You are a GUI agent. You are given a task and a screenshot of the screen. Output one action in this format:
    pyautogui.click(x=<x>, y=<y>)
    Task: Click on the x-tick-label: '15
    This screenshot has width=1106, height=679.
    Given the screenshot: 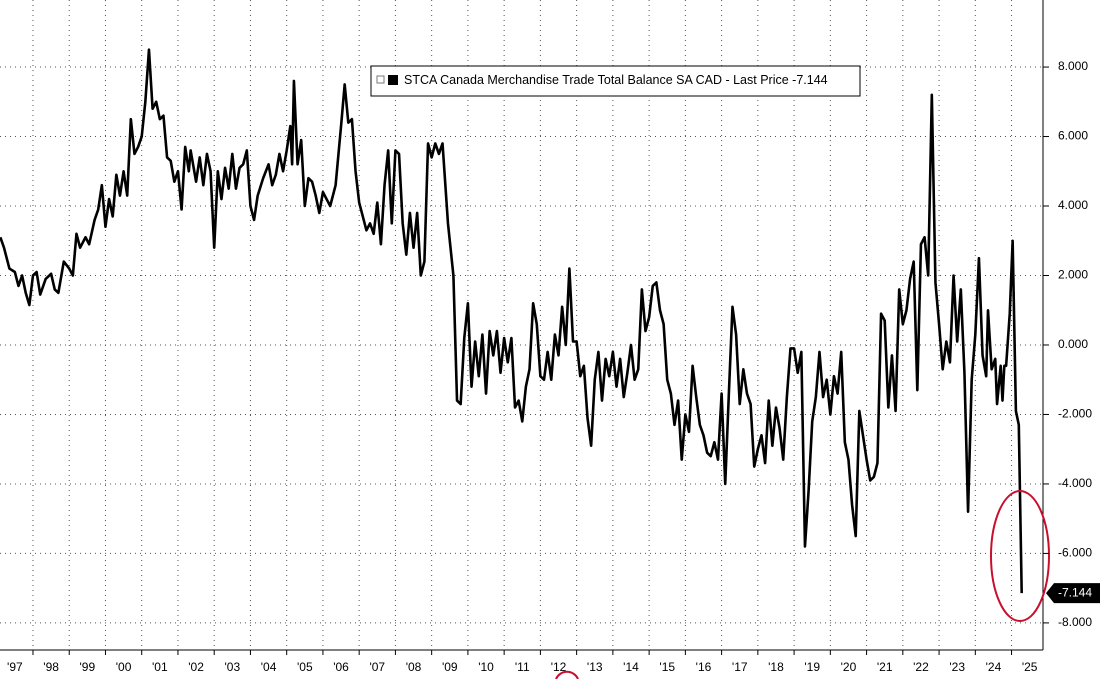 What is the action you would take?
    pyautogui.click(x=667, y=667)
    